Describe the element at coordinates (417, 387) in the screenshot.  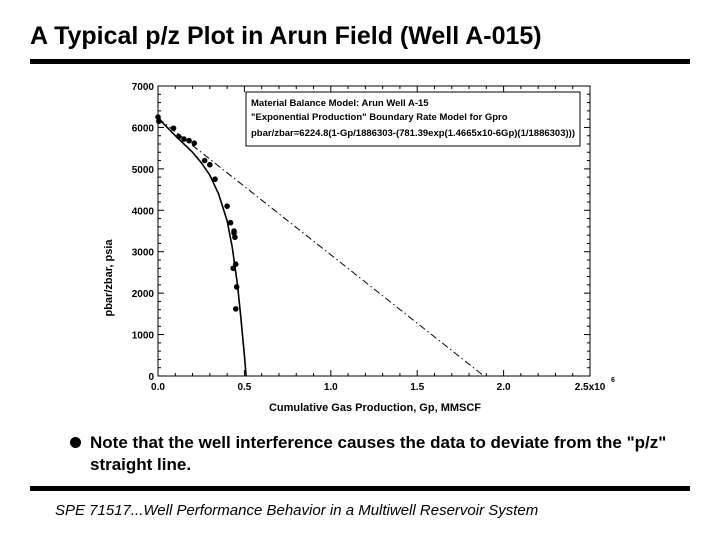
I see `x-tick-label: 1.5` at that location.